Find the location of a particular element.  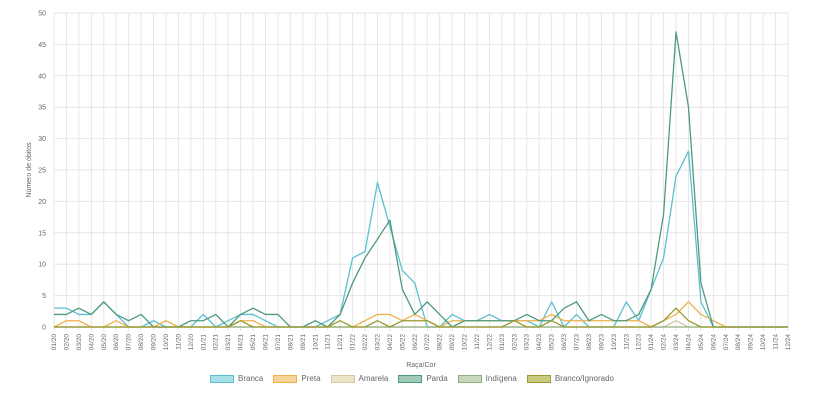

x-tick-label: 12/21 is located at coordinates (340, 342).